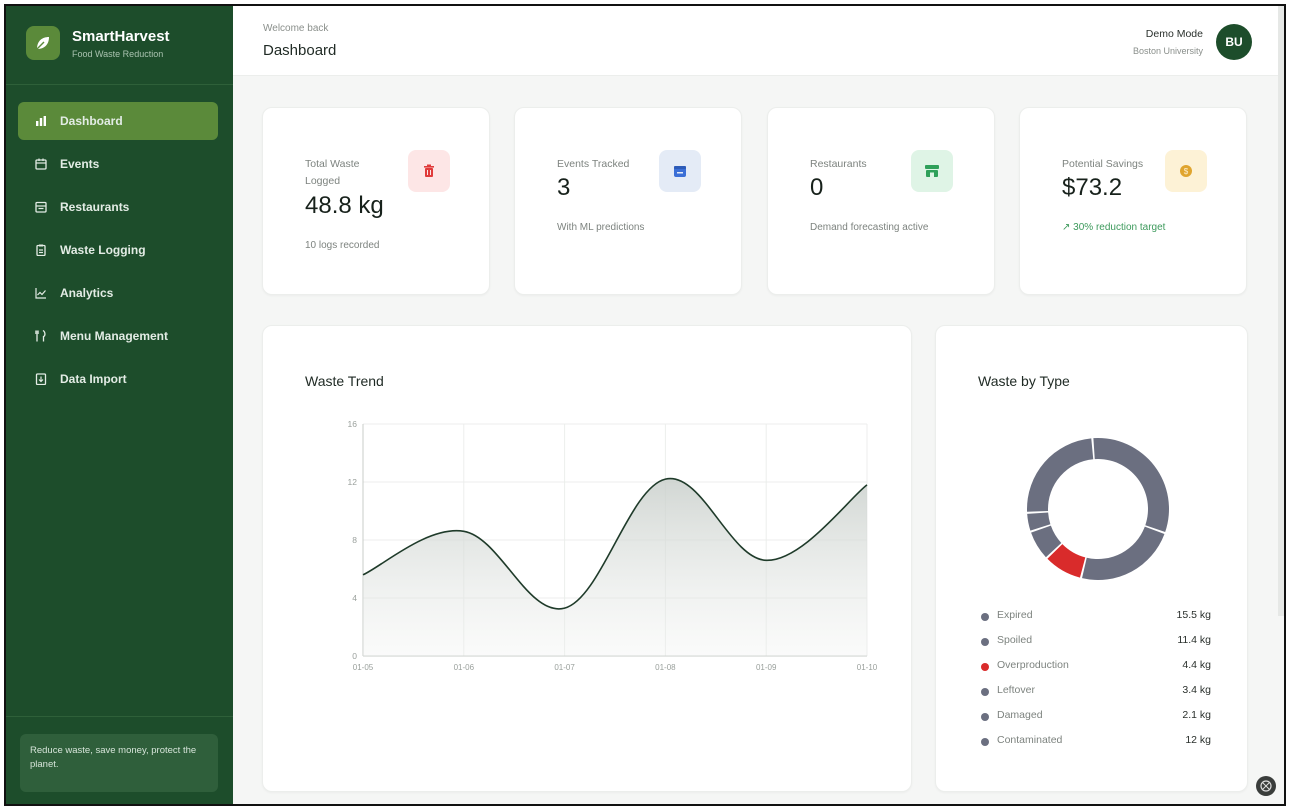 The height and width of the screenshot is (810, 1290). What do you see at coordinates (95, 207) in the screenshot?
I see `sidebar-item-label: Restaurants` at bounding box center [95, 207].